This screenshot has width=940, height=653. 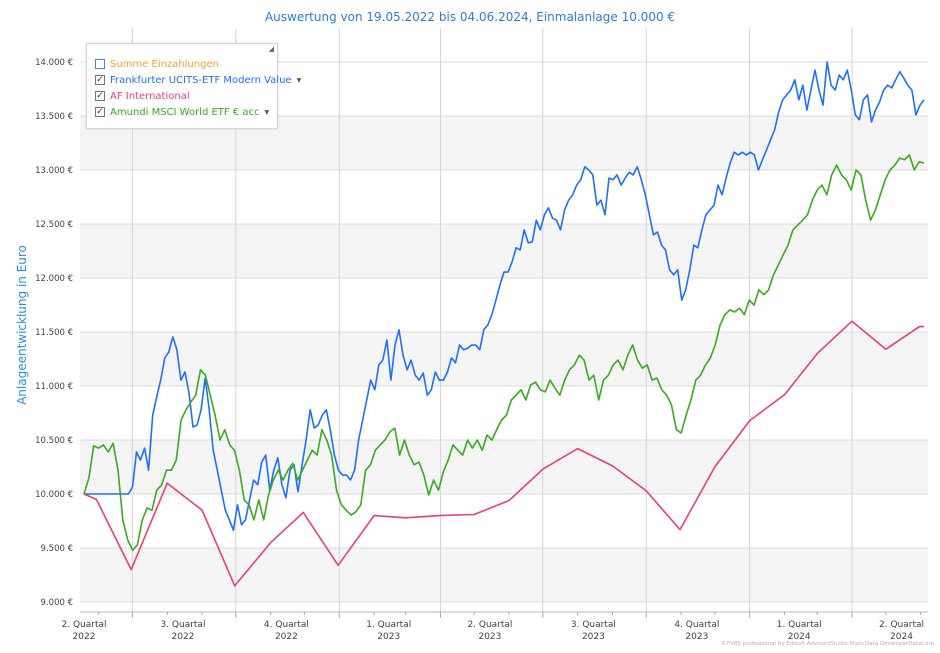 I want to click on y-axis-label: Anlageentwicklung in Euro, so click(x=22, y=325).